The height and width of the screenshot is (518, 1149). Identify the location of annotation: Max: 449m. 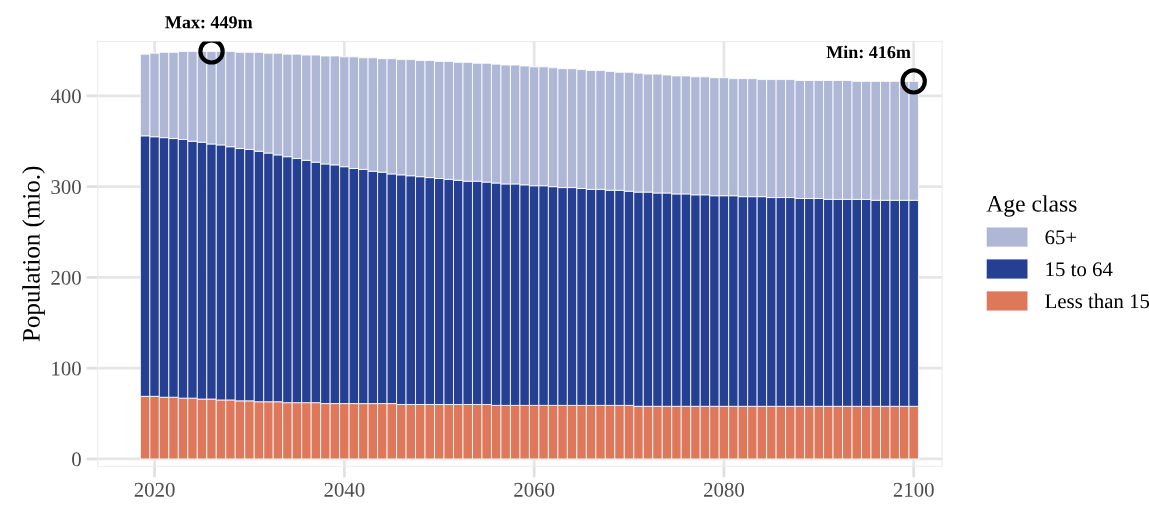
(209, 22).